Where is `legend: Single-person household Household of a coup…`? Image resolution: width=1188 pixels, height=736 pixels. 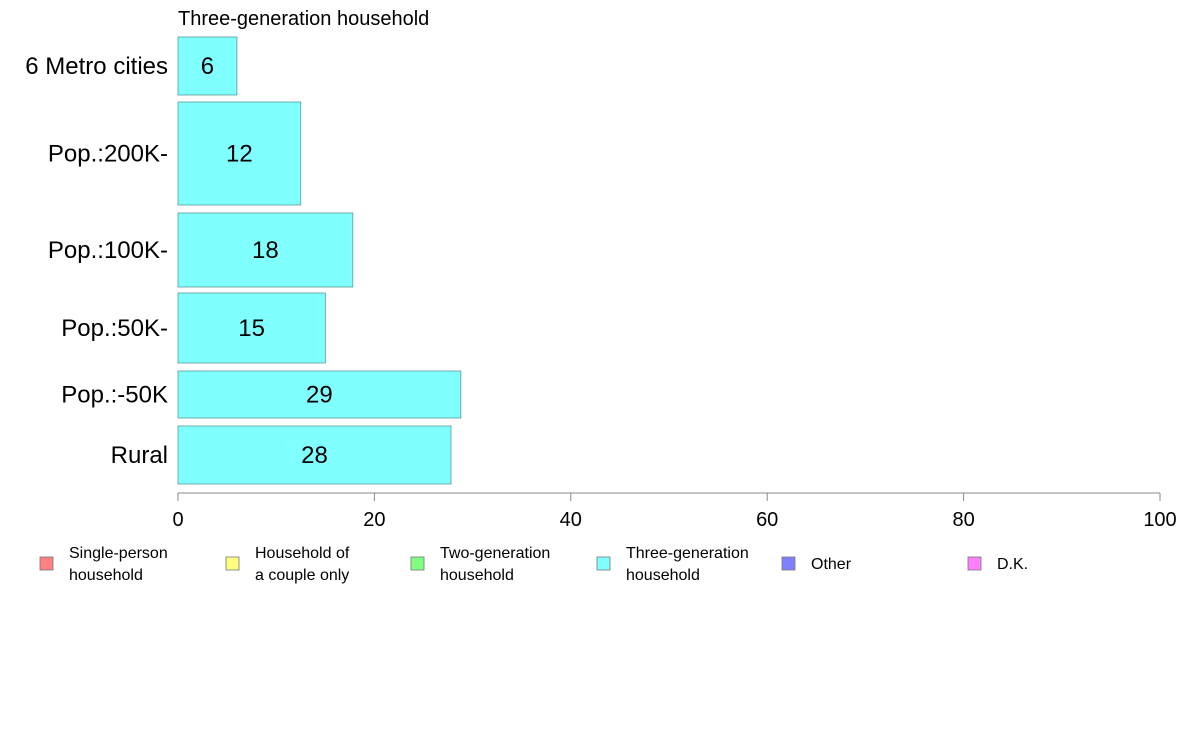 legend: Single-person household Household of a coup… is located at coordinates (533, 564).